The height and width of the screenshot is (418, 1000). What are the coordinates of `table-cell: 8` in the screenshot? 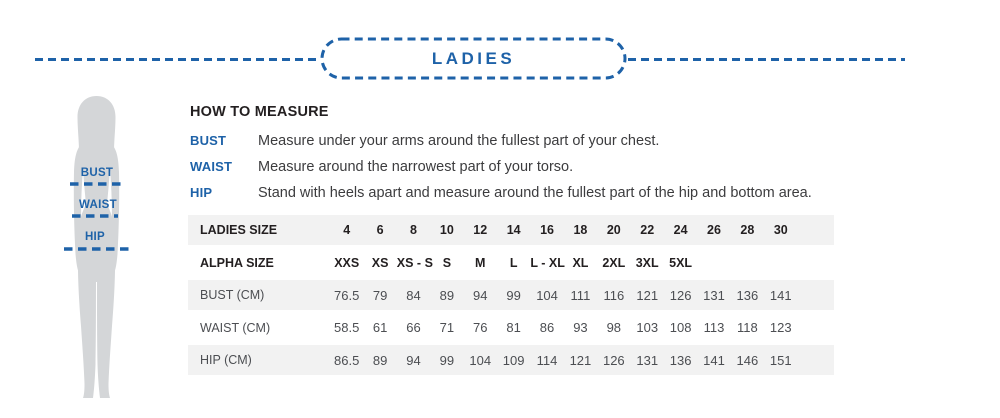 It's located at (413, 230).